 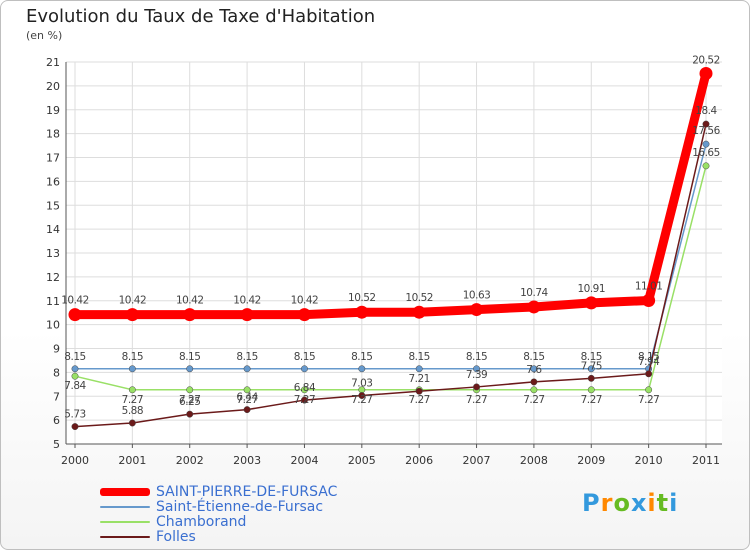 What do you see at coordinates (247, 491) in the screenshot?
I see `legend-label-saint-pierre: SAINT-PIERRE-DE-FURSAC` at bounding box center [247, 491].